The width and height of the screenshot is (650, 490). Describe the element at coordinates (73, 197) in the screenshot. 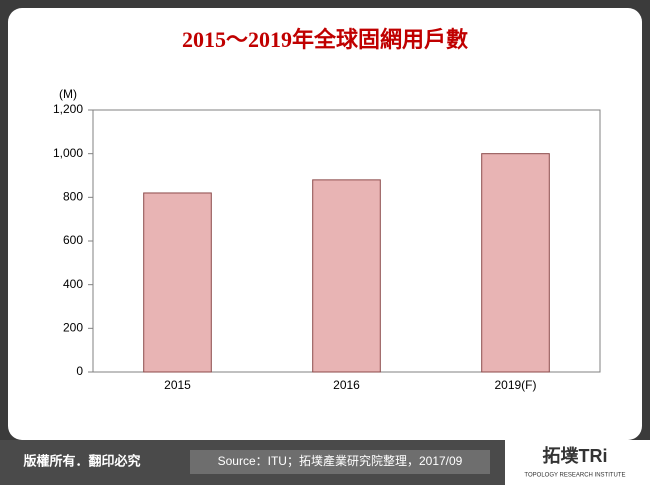

I see `y-tick-label: 800` at that location.